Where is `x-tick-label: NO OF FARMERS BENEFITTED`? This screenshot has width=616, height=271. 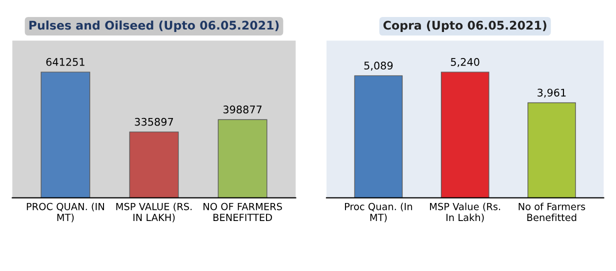 x-tick-label: NO OF FARMERS BENEFITTED is located at coordinates (243, 211).